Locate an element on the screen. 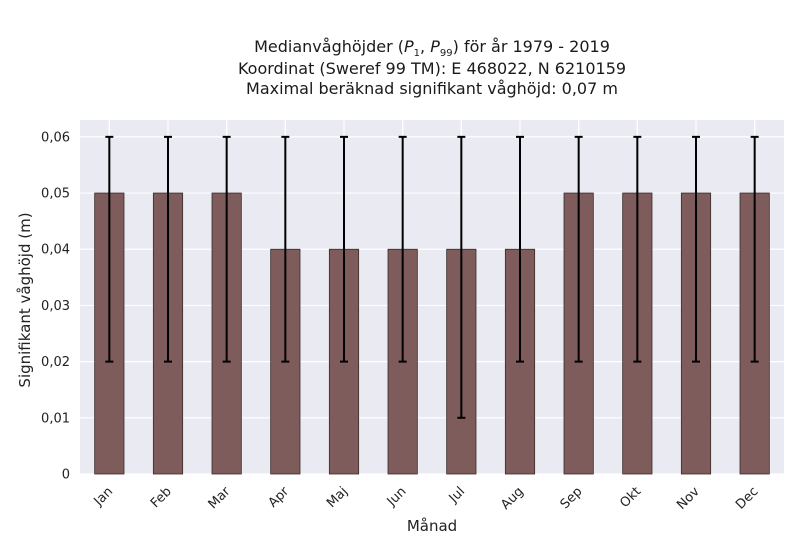 This screenshot has width=800, height=550. error-bar-apr is located at coordinates (285, 249).